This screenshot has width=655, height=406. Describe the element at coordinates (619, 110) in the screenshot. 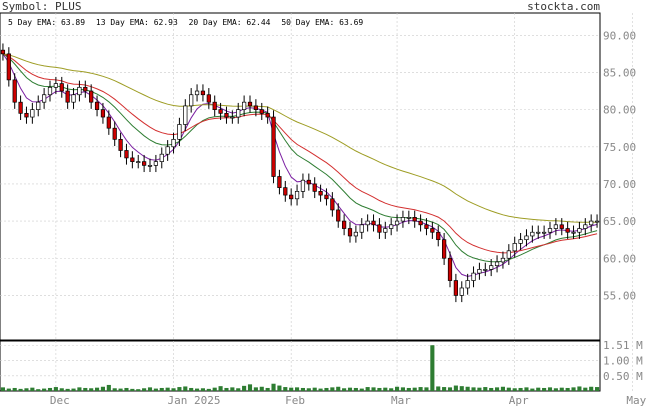

I see `price-tick-label: 80.00` at that location.